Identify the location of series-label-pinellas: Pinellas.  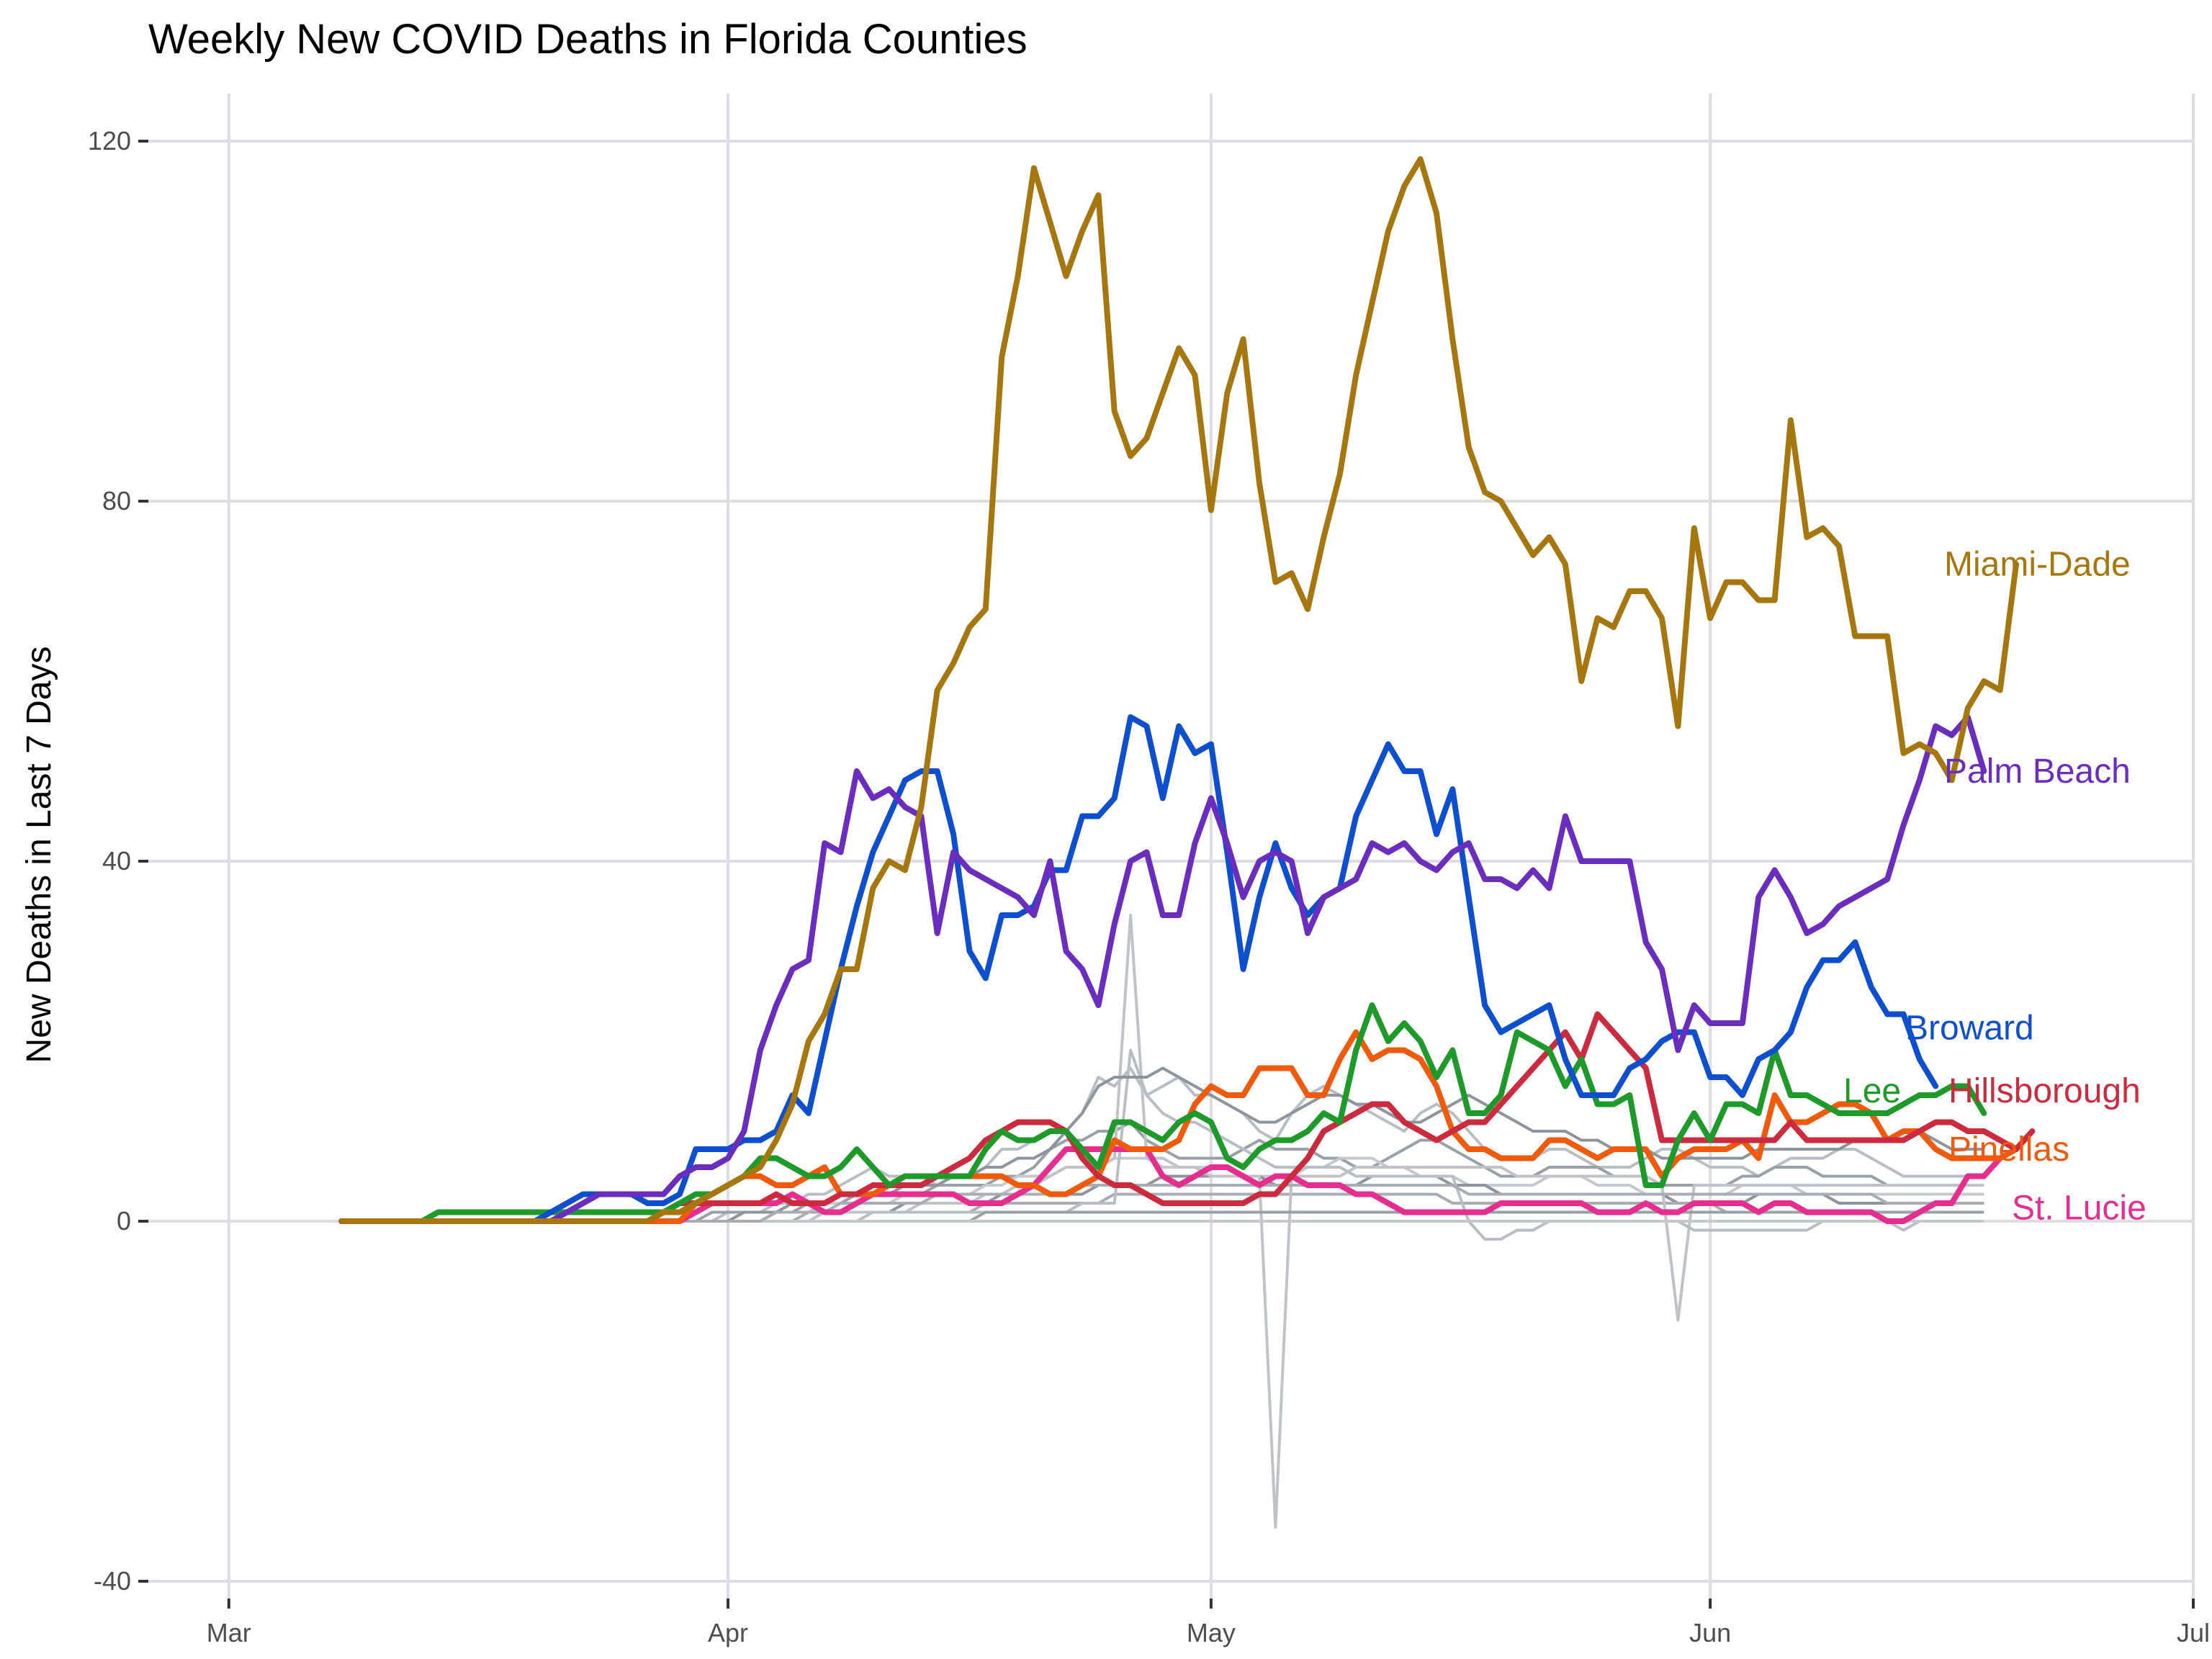
(2009, 1149).